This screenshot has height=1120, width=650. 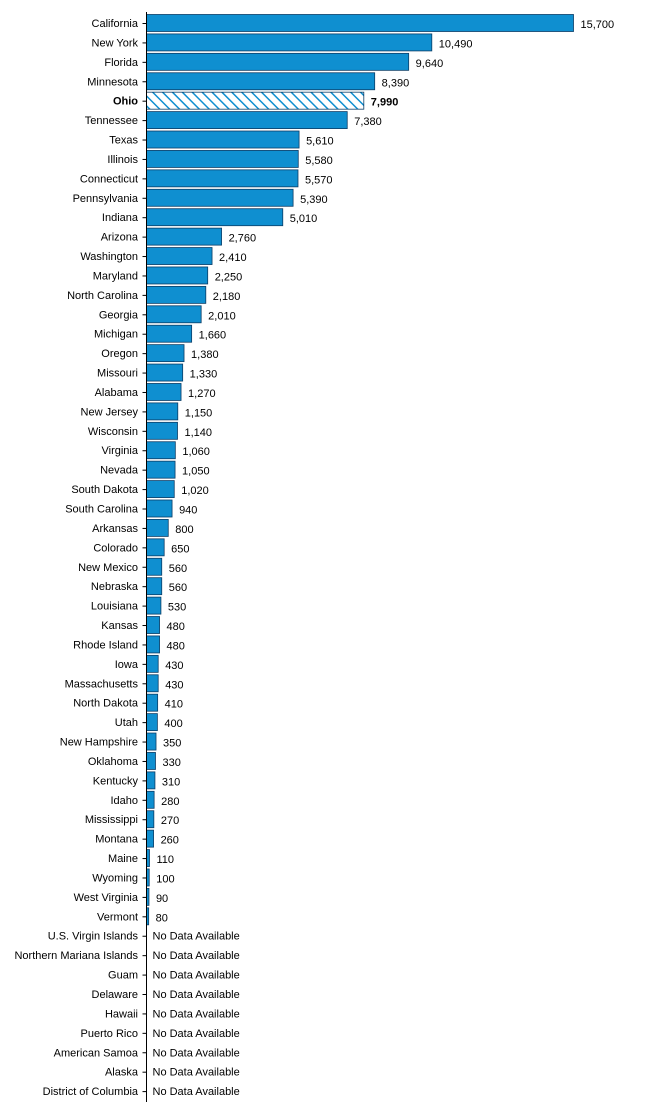 I want to click on data-label: 2,760, so click(x=243, y=239).